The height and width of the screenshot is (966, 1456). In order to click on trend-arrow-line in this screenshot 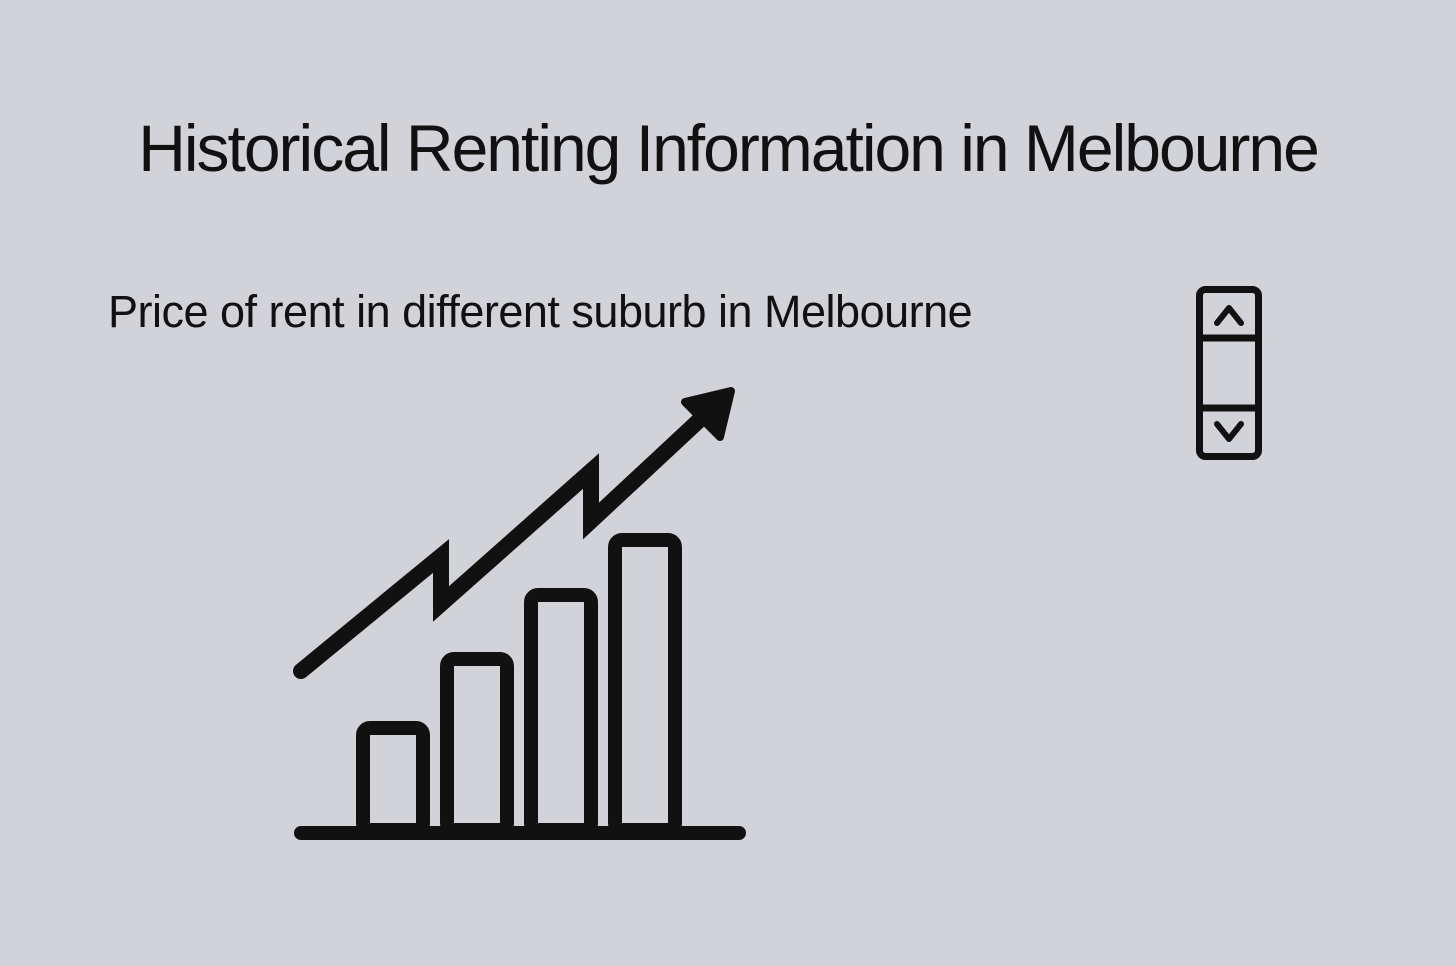, I will do `click(511, 535)`.